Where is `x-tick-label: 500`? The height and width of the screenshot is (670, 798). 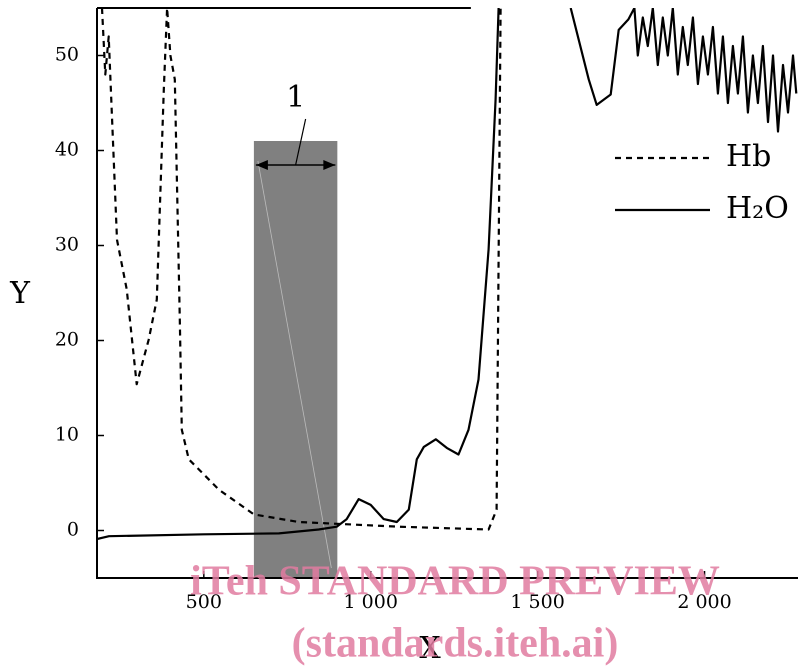
x-tick-label: 500 is located at coordinates (204, 602).